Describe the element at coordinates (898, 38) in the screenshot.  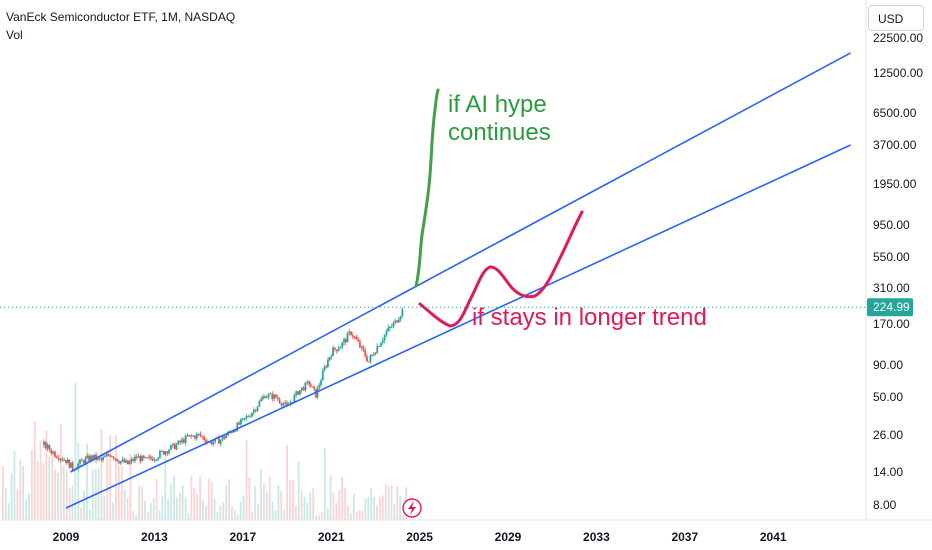
I see `price-tick-label: 22500.00` at that location.